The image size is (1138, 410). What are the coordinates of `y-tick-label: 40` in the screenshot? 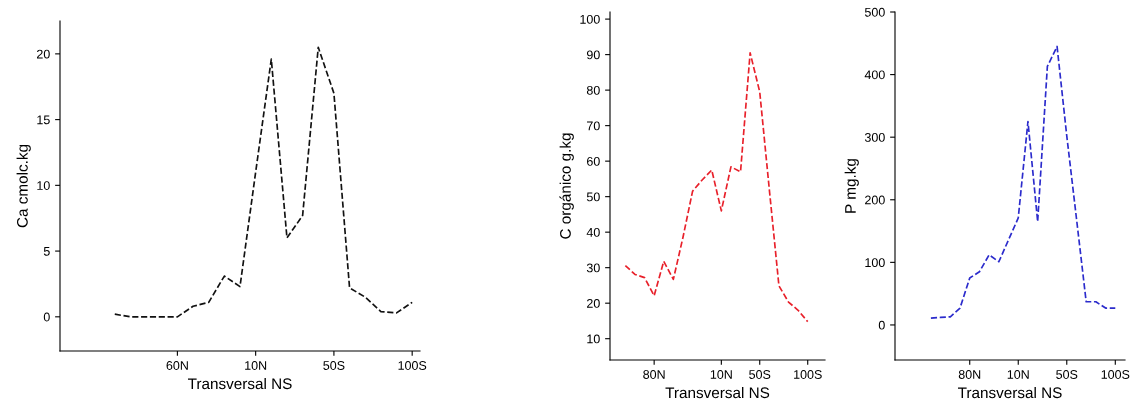 It's located at (593, 232).